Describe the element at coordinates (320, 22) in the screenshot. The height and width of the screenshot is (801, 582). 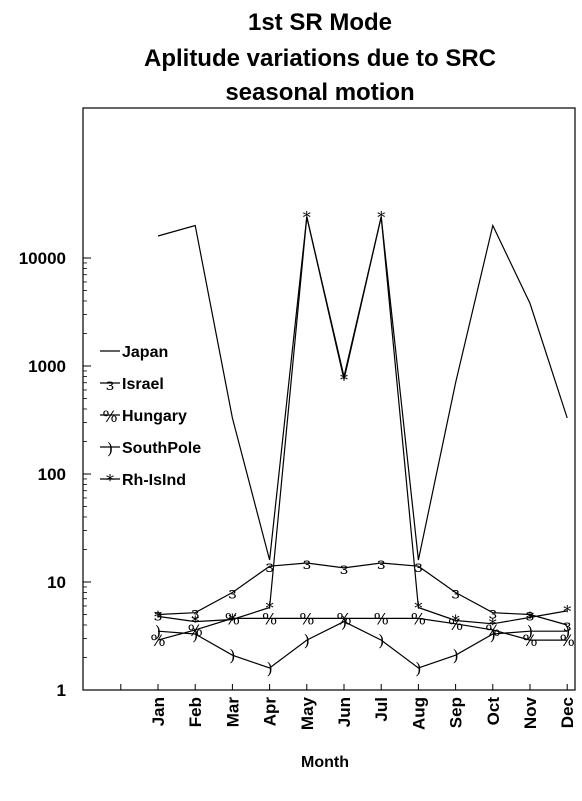
I see `chart-title-line-1: 1st SR Mode` at that location.